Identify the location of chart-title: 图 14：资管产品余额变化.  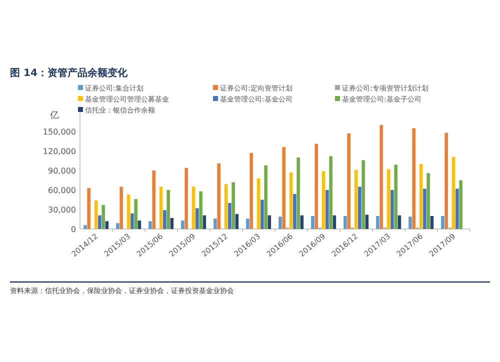
(69, 73).